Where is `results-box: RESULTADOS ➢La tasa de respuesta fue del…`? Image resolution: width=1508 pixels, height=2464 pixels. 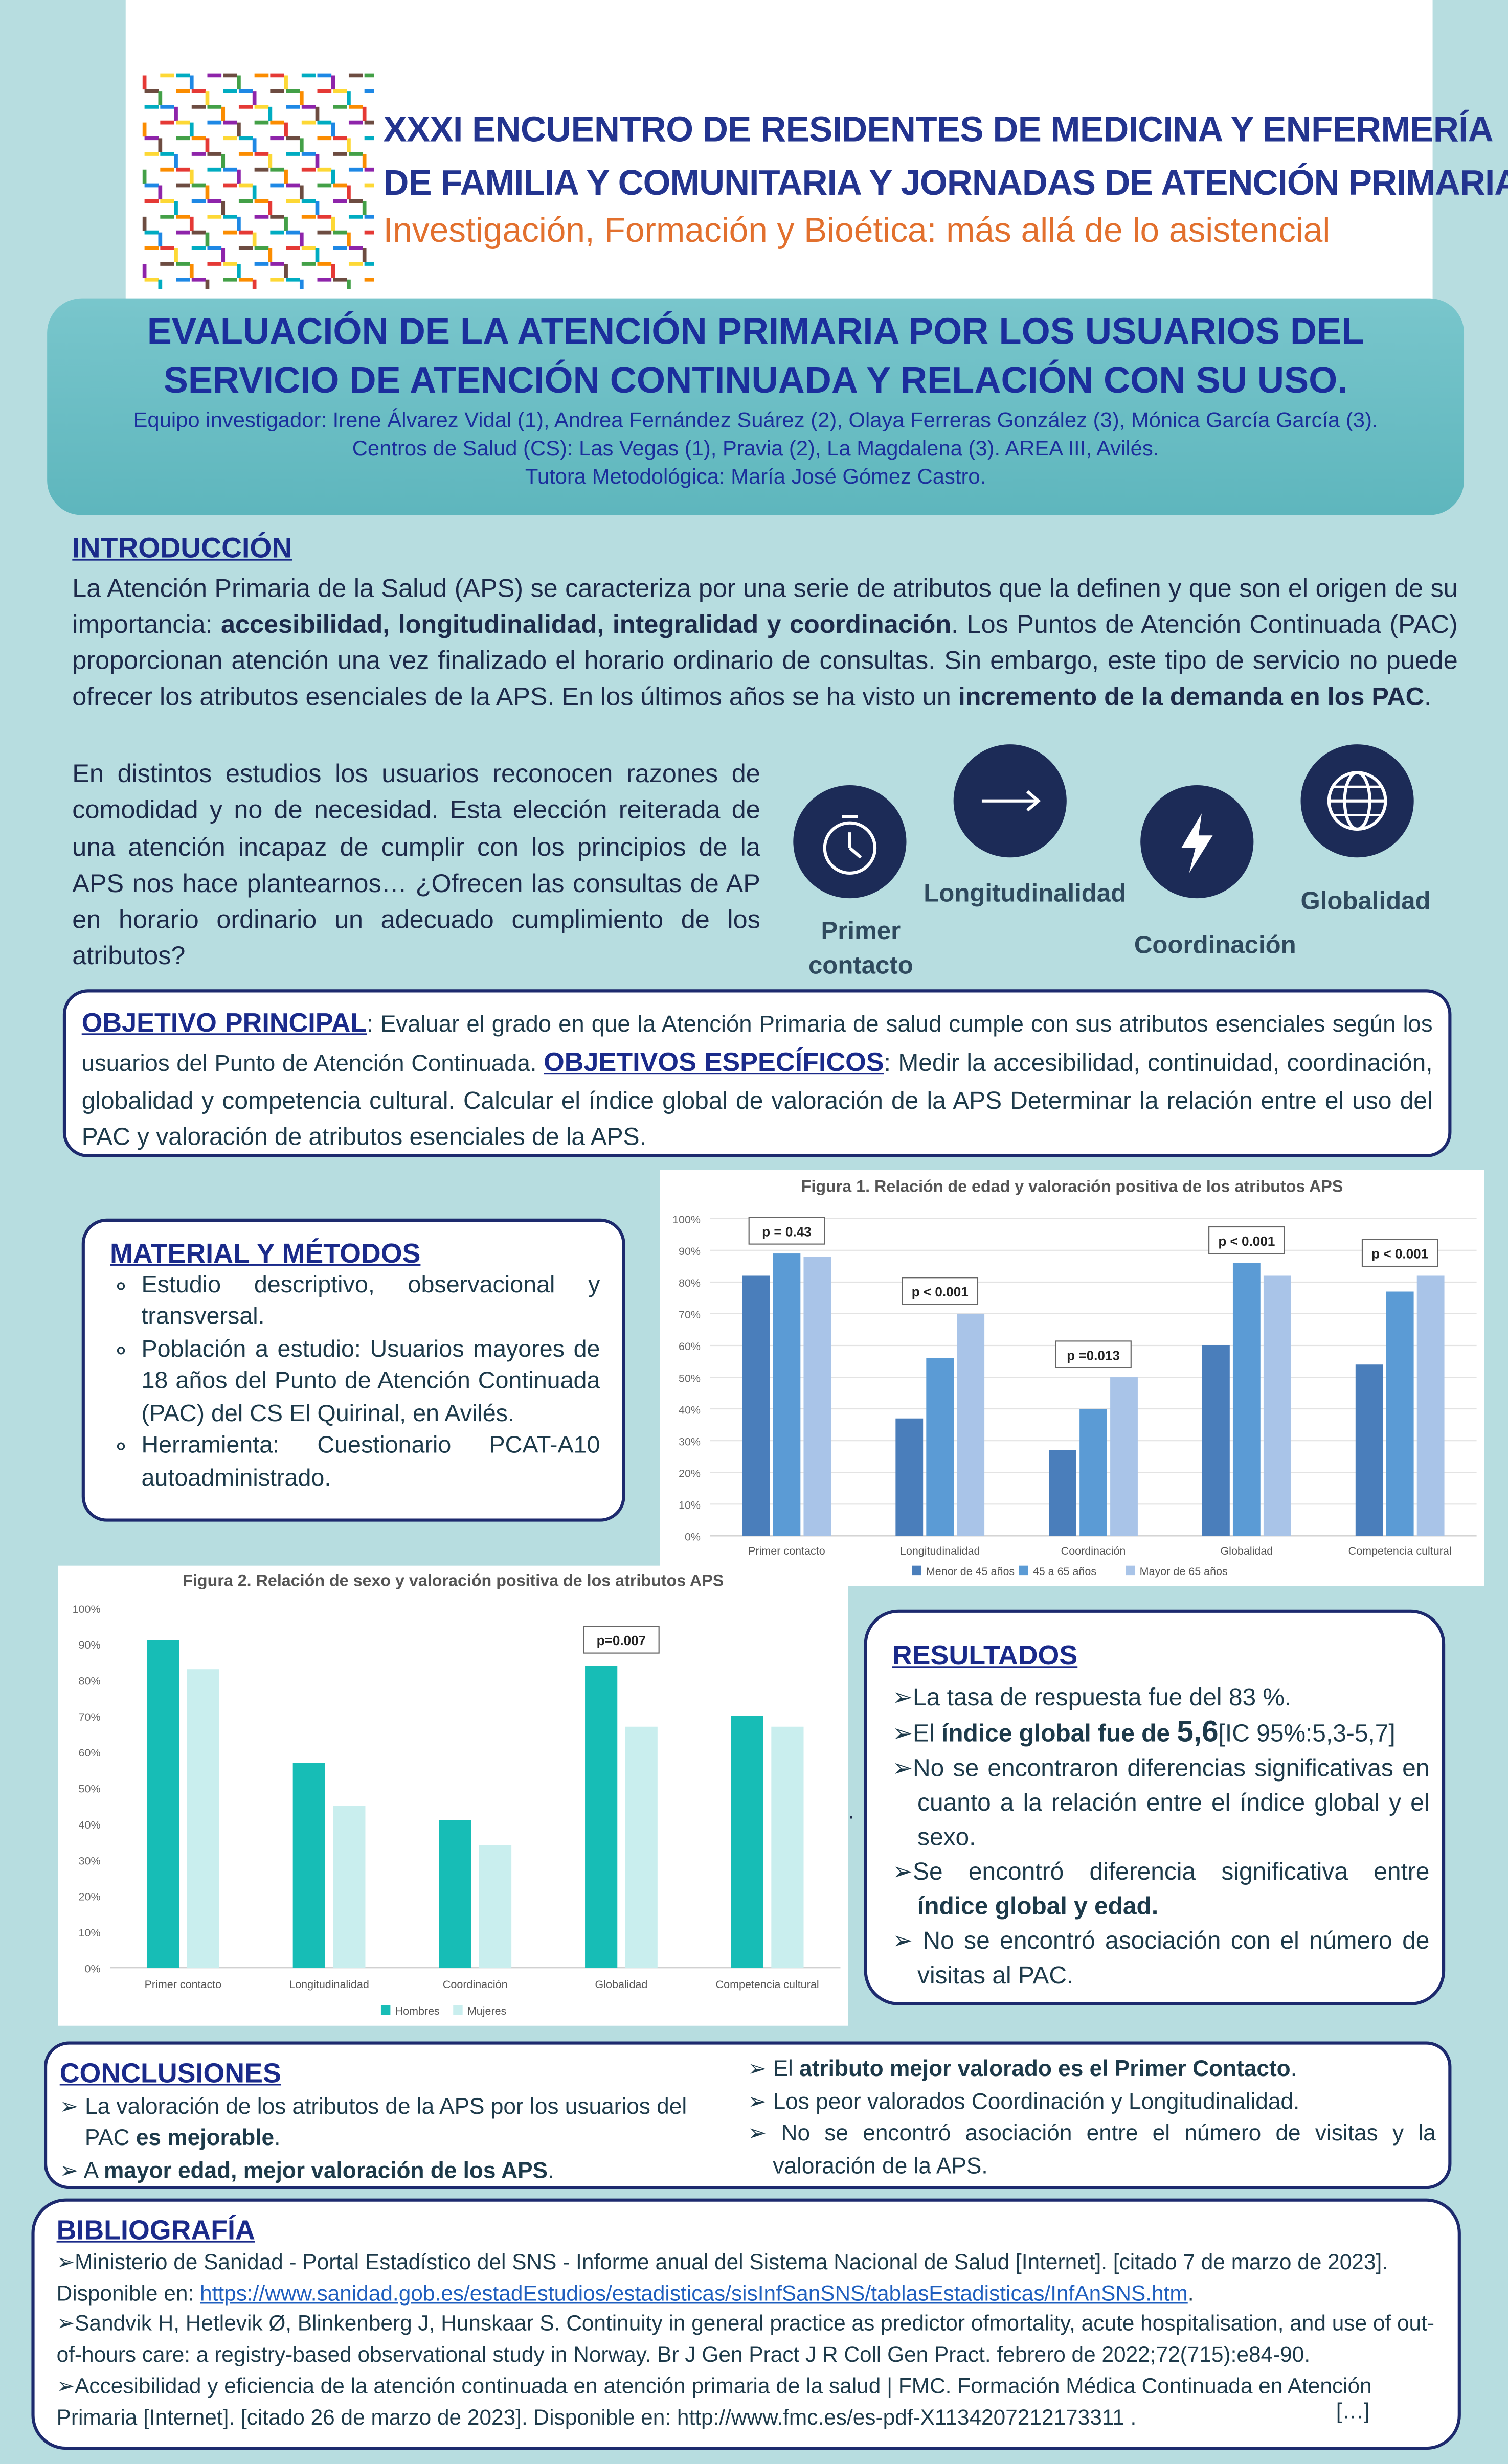 results-box: RESULTADOS ➢La tasa de respuesta fue del… is located at coordinates (1155, 1807).